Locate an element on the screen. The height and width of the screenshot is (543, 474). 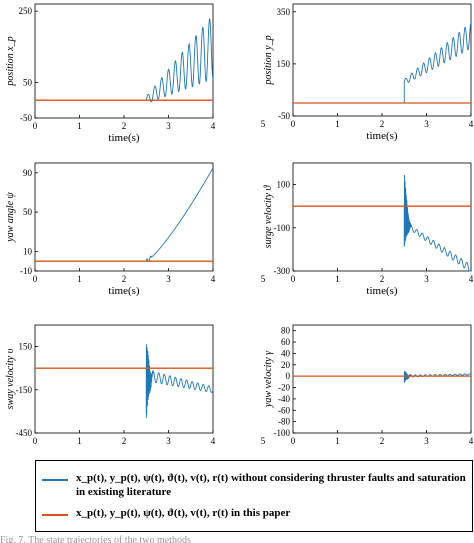
y-tick-label: 80 is located at coordinates (286, 331).